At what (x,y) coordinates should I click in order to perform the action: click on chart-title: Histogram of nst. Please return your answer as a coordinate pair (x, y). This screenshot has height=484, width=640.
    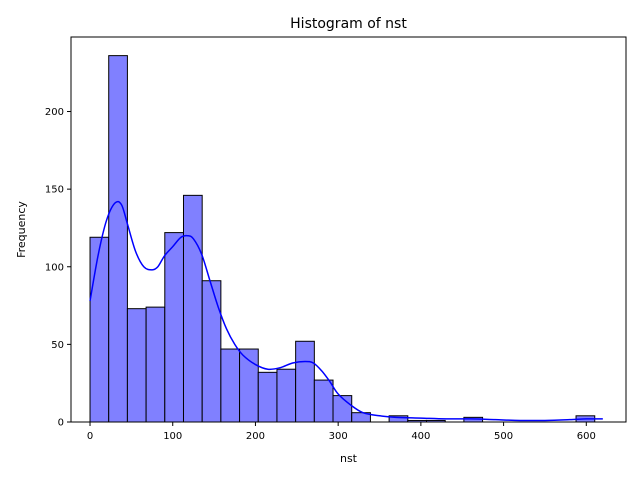
    Looking at the image, I should click on (348, 24).